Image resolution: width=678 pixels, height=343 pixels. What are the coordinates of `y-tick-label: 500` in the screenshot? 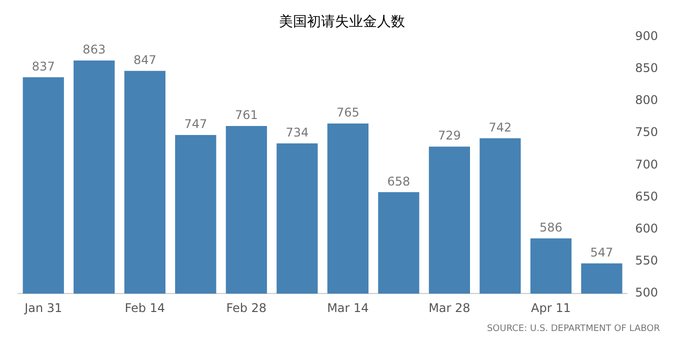 It's located at (646, 293).